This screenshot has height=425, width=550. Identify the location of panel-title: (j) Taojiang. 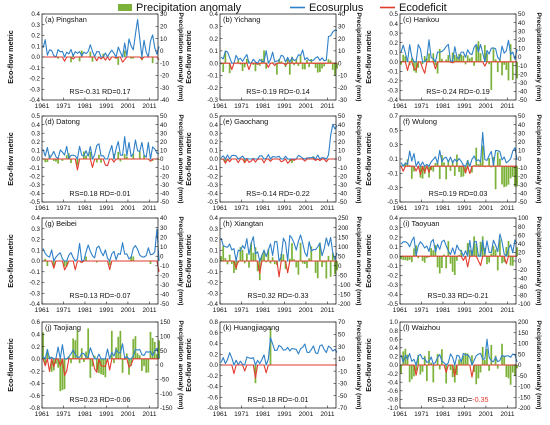
(63, 327).